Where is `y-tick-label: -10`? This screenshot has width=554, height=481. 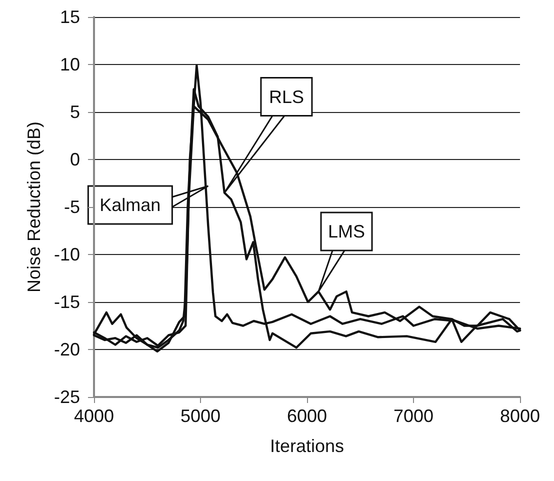
y-tick-label: -10 is located at coordinates (67, 254).